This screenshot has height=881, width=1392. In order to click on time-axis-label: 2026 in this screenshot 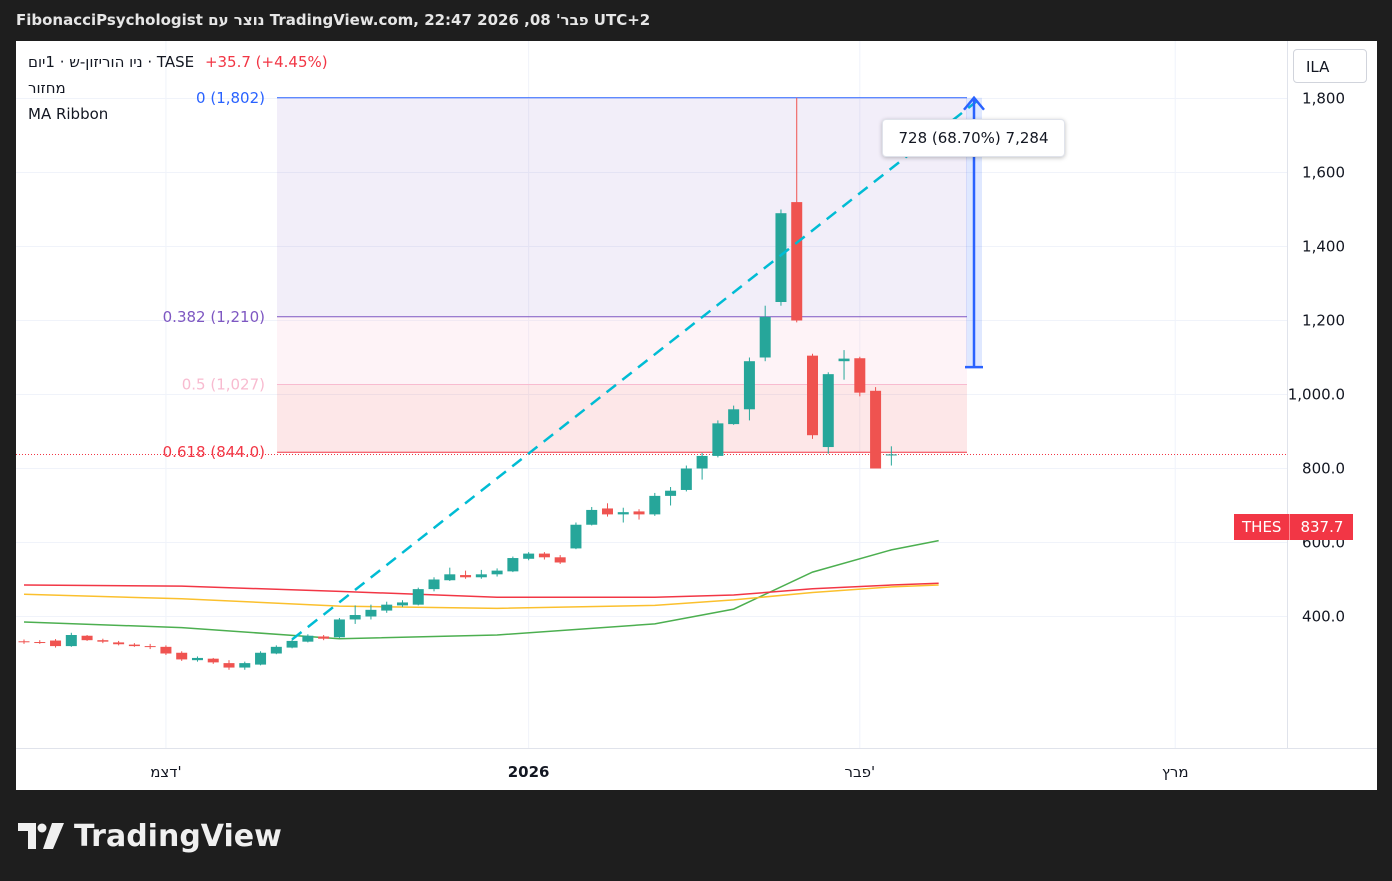, I will do `click(529, 772)`.